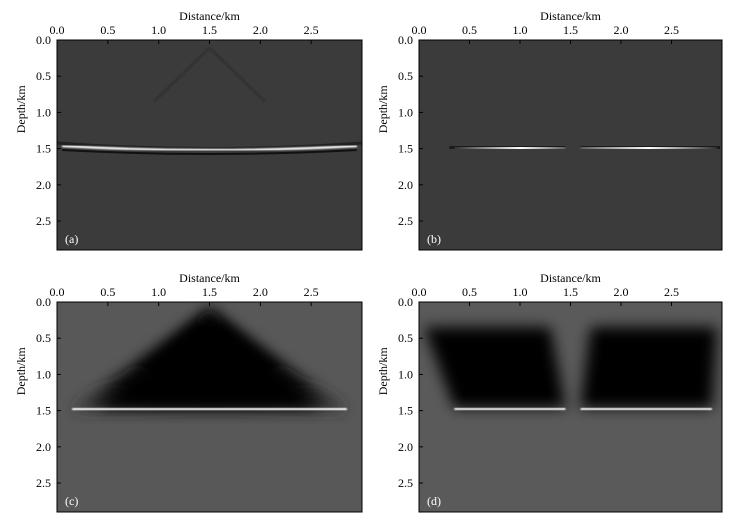 This screenshot has width=741, height=527. I want to click on panel-label: (b), so click(434, 239).